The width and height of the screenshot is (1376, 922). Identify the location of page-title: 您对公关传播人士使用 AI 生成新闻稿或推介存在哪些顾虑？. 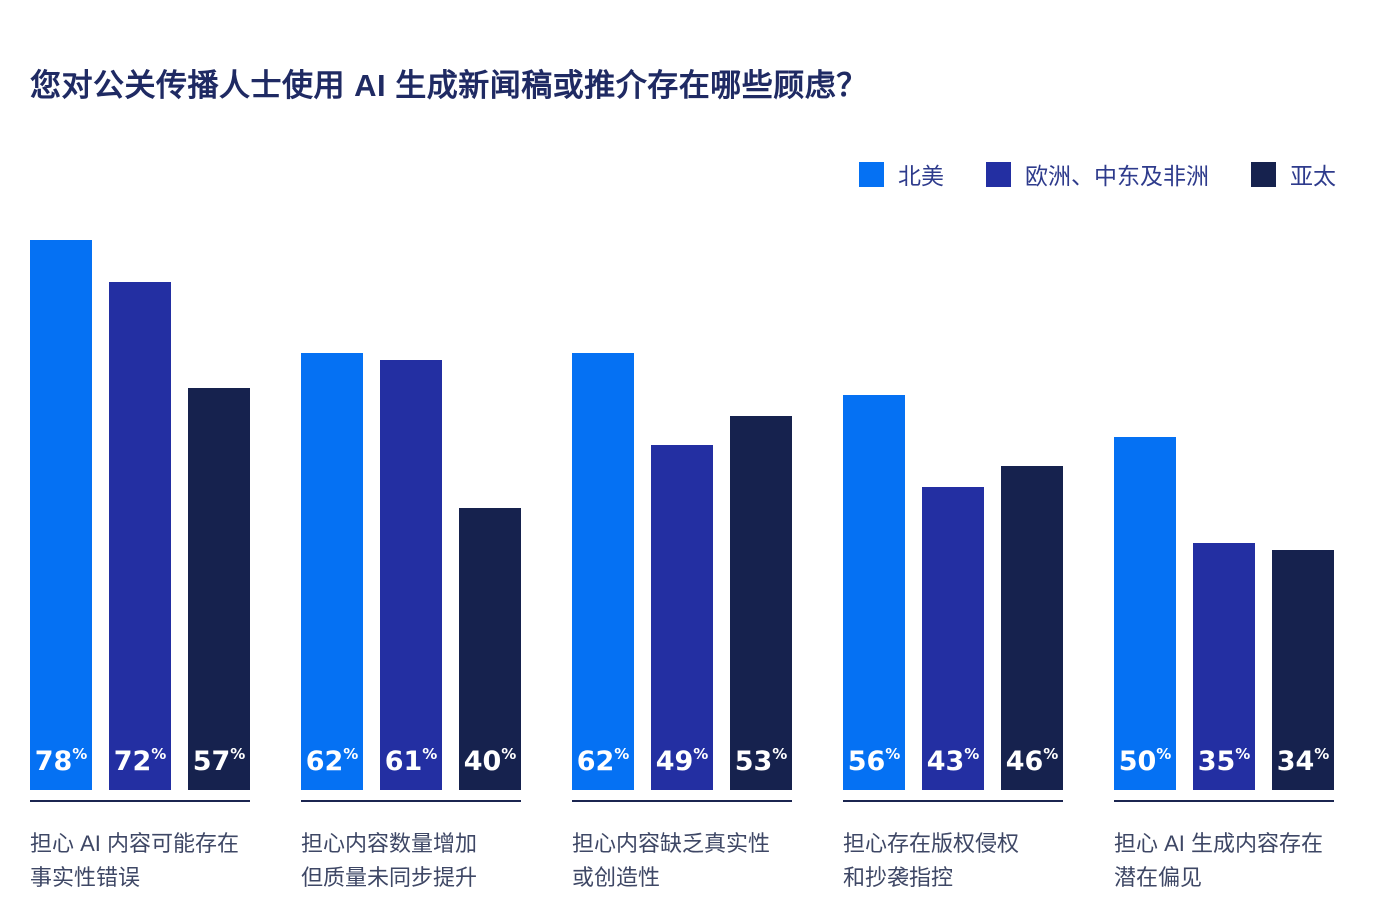
(449, 85).